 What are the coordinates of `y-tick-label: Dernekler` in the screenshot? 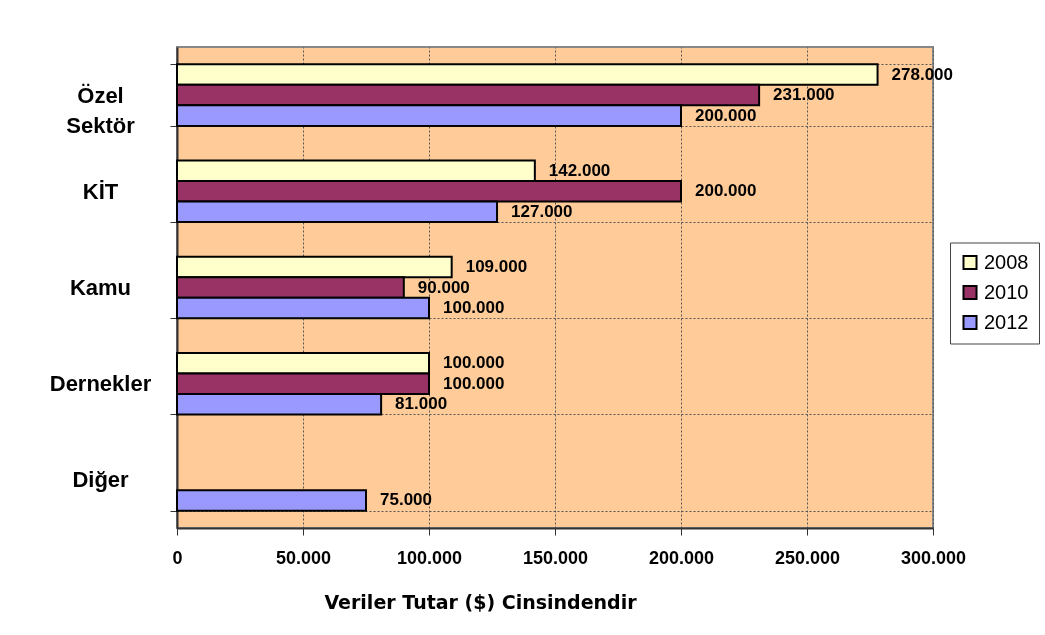 It's located at (100, 384).